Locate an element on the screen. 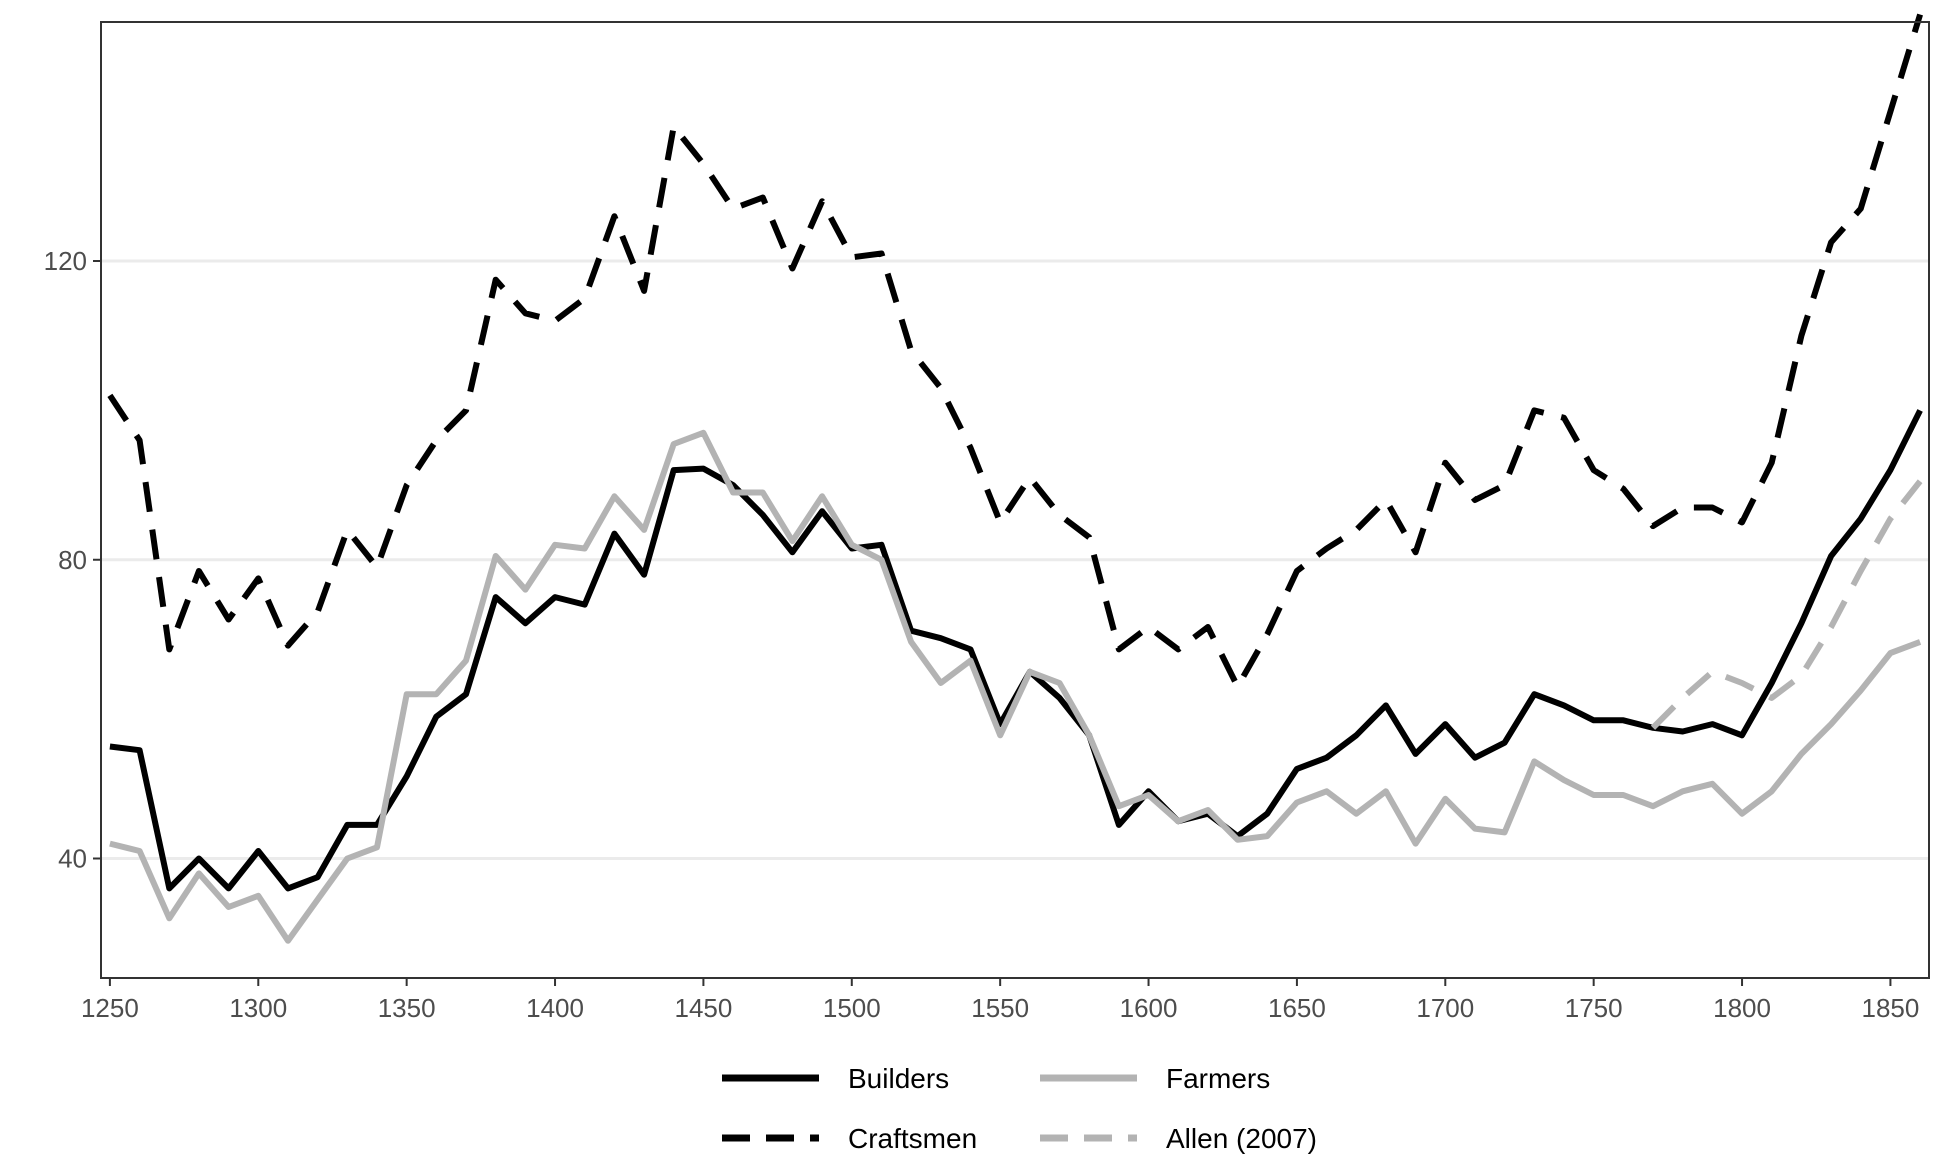  x-tick-label: 1650 is located at coordinates (1297, 1008).